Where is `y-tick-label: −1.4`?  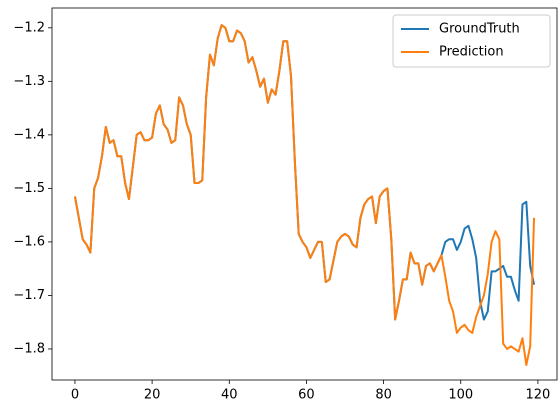
y-tick-label: −1.4 is located at coordinates (29, 134).